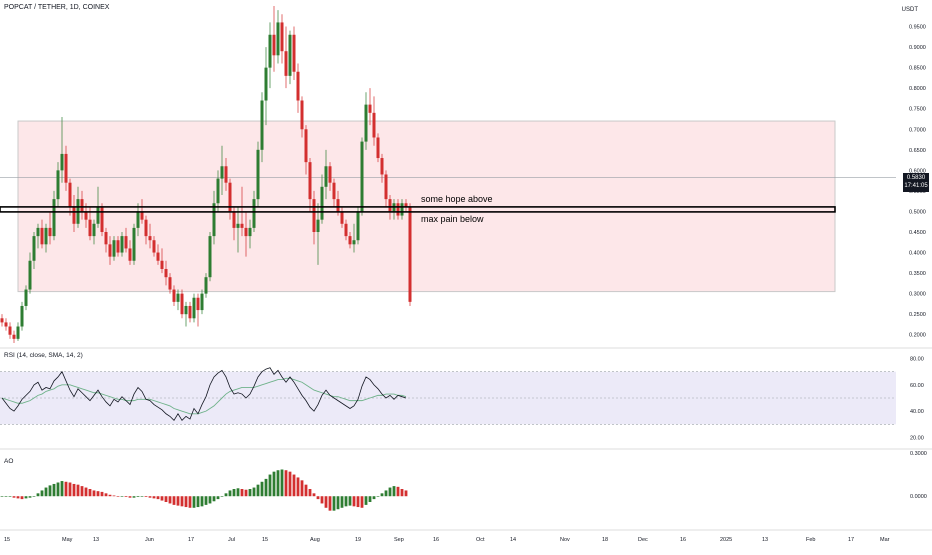 Image resolution: width=932 pixels, height=555 pixels. I want to click on time-tick-label: Sep, so click(399, 540).